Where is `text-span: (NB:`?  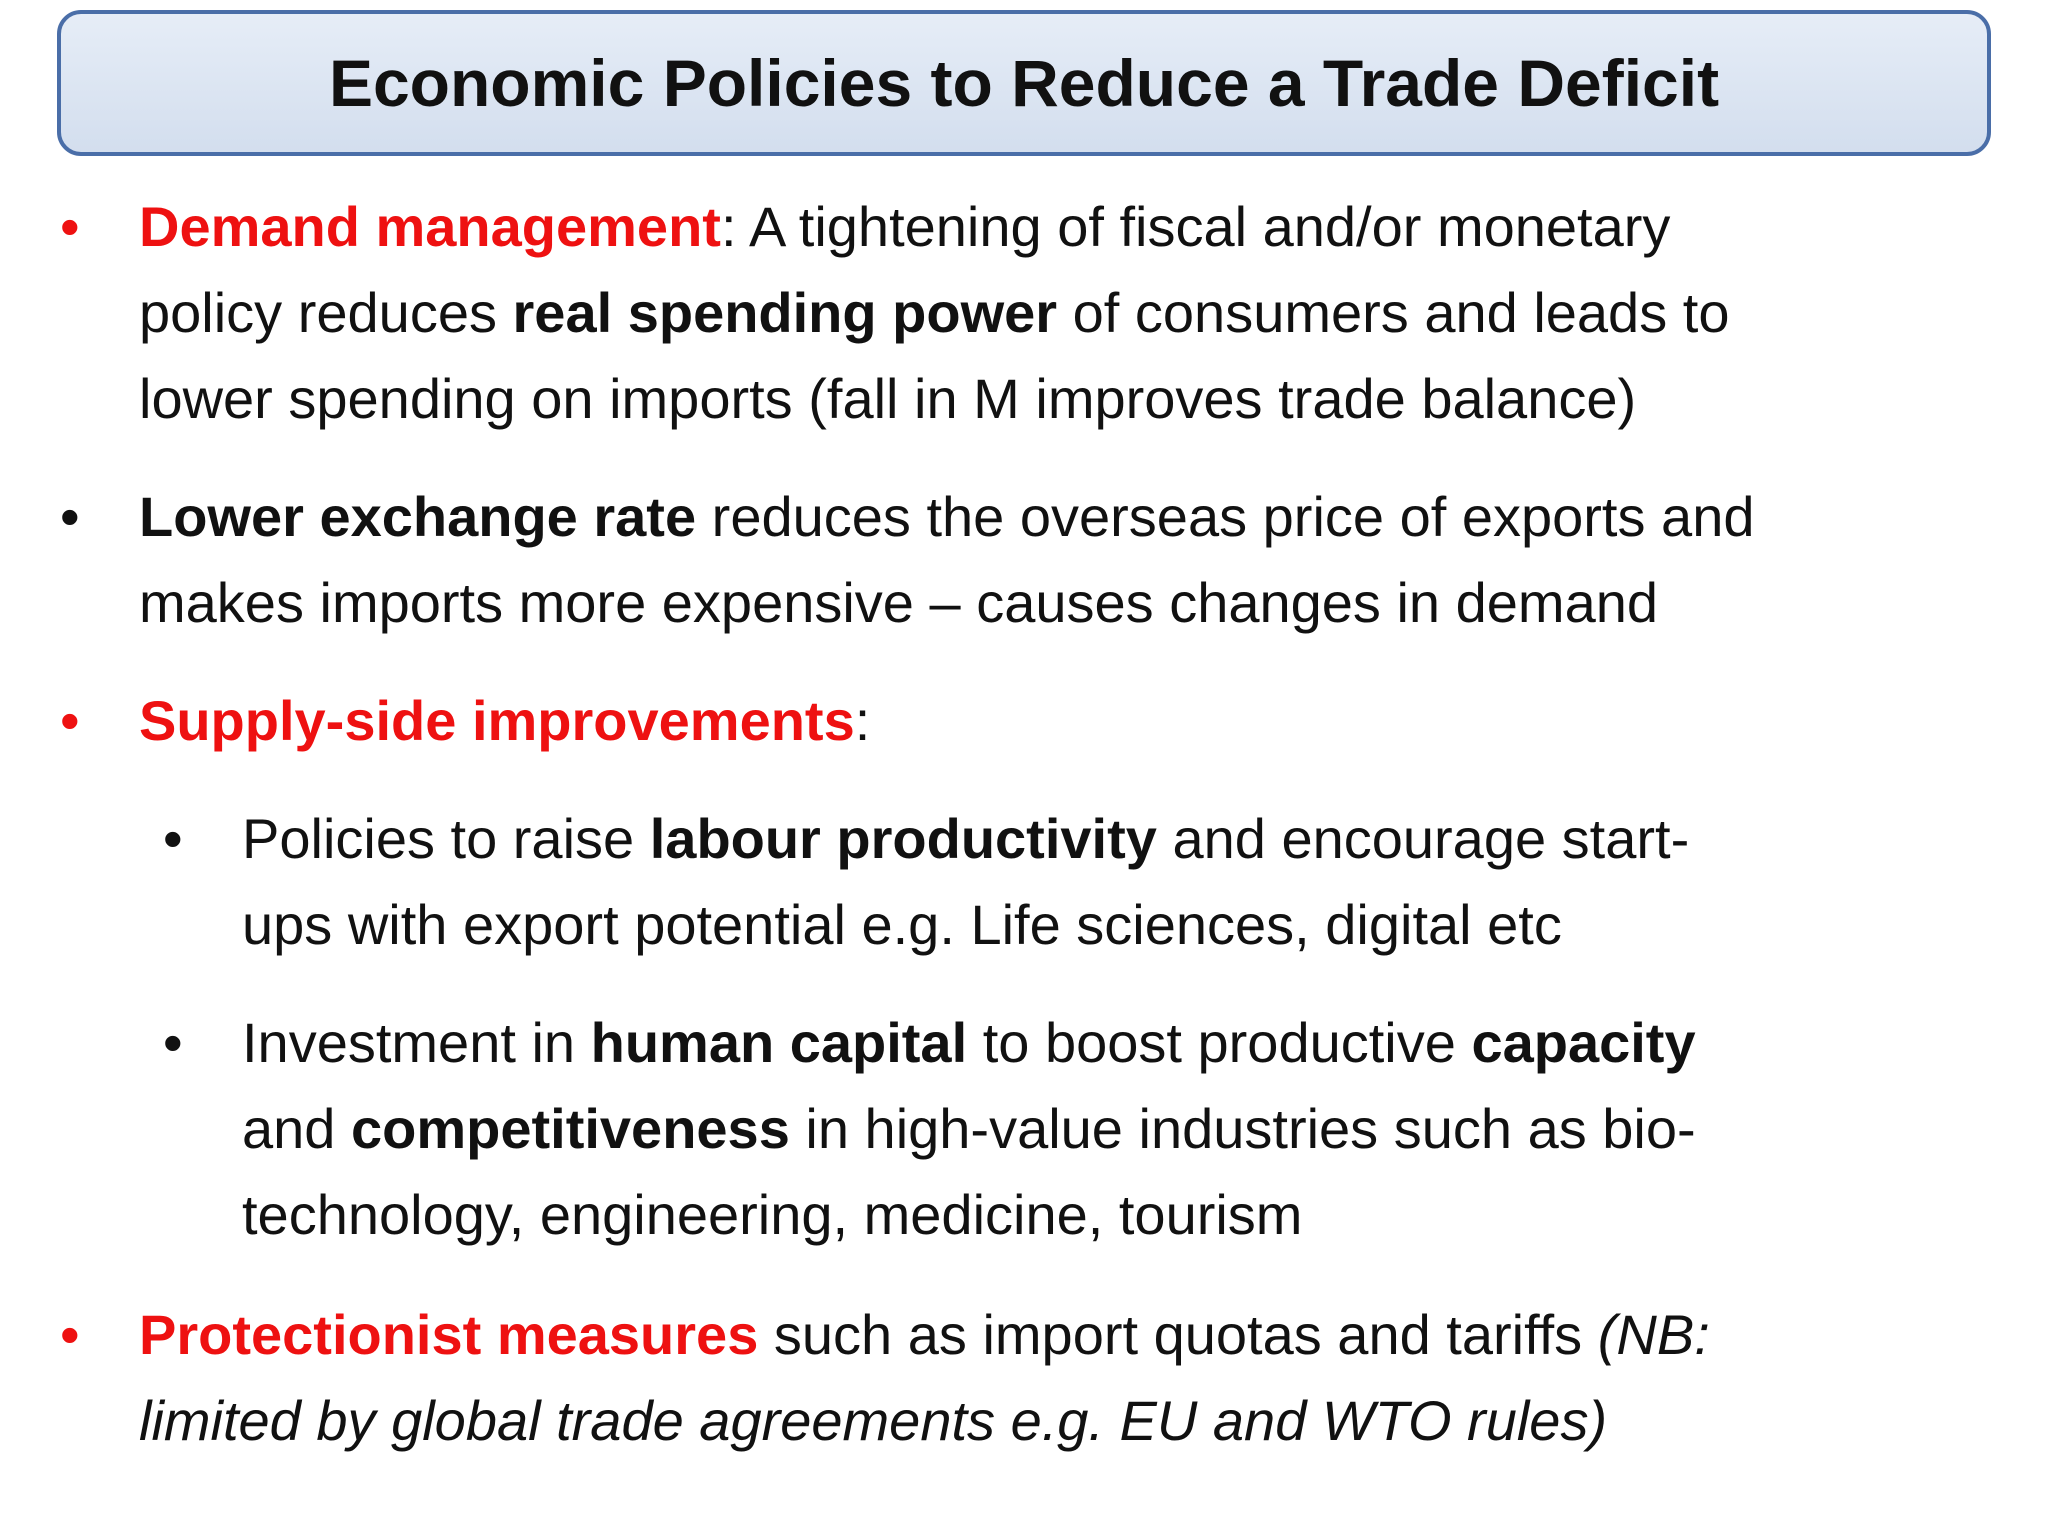
text-span: (NB: is located at coordinates (1653, 1334).